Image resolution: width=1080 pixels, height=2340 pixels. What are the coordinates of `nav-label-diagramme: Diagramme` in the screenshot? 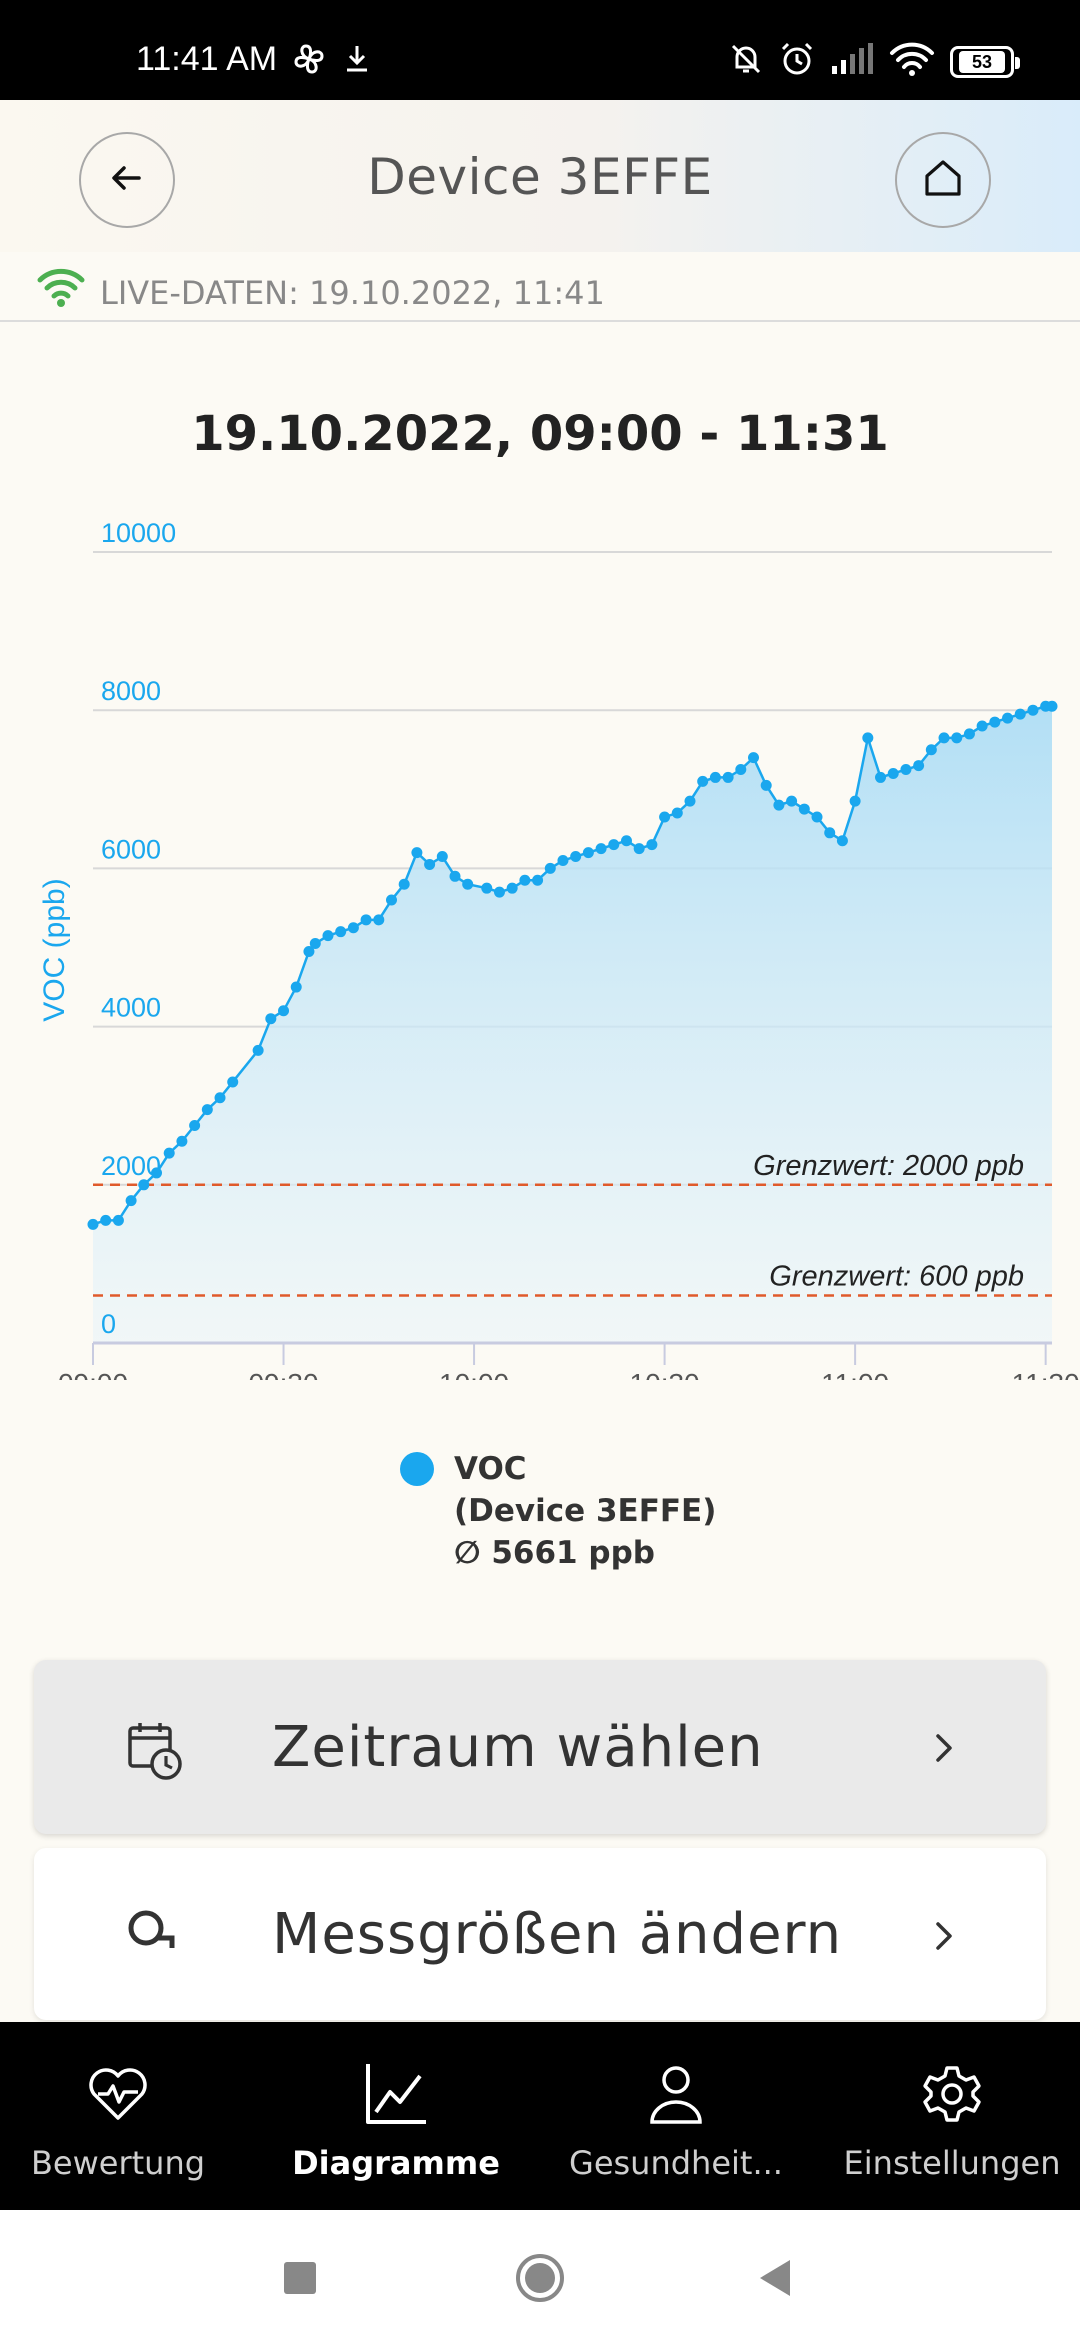 It's located at (396, 2163).